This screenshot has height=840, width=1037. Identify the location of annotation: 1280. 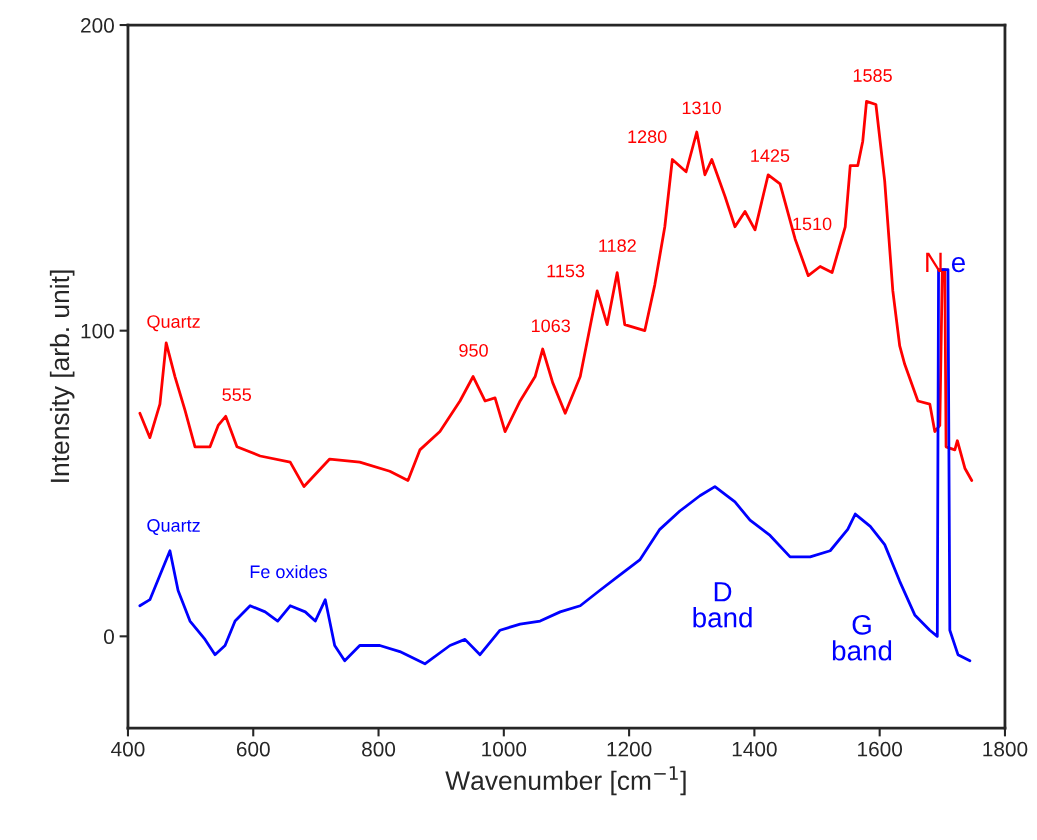
(647, 137).